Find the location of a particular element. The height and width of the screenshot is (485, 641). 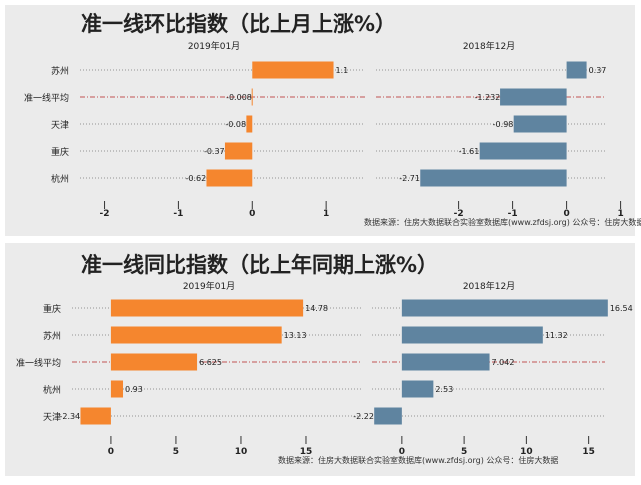

panel-title: 准一线环比指数（比上月上涨%） is located at coordinates (238, 24).